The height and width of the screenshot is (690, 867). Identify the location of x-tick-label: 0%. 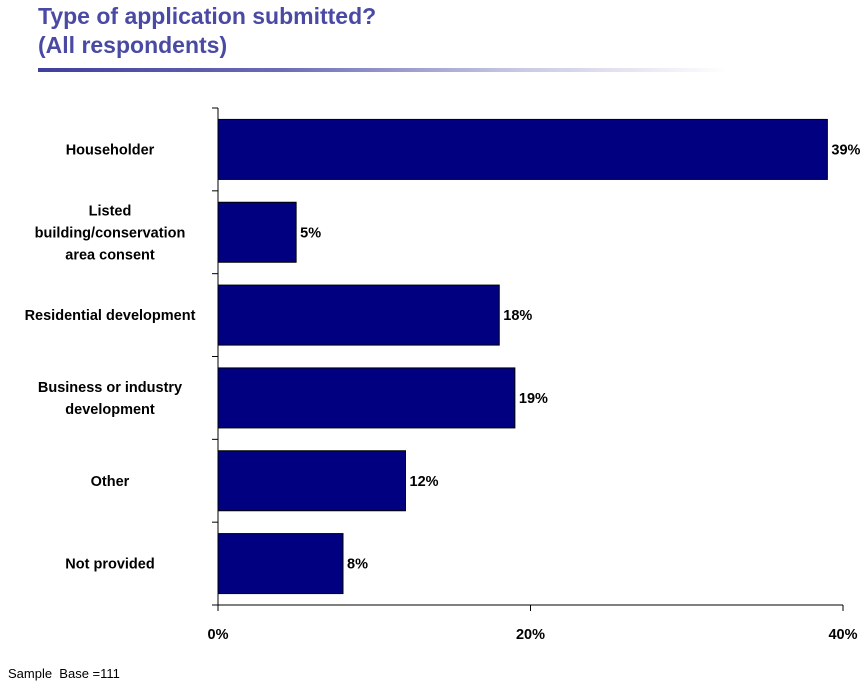
(218, 635).